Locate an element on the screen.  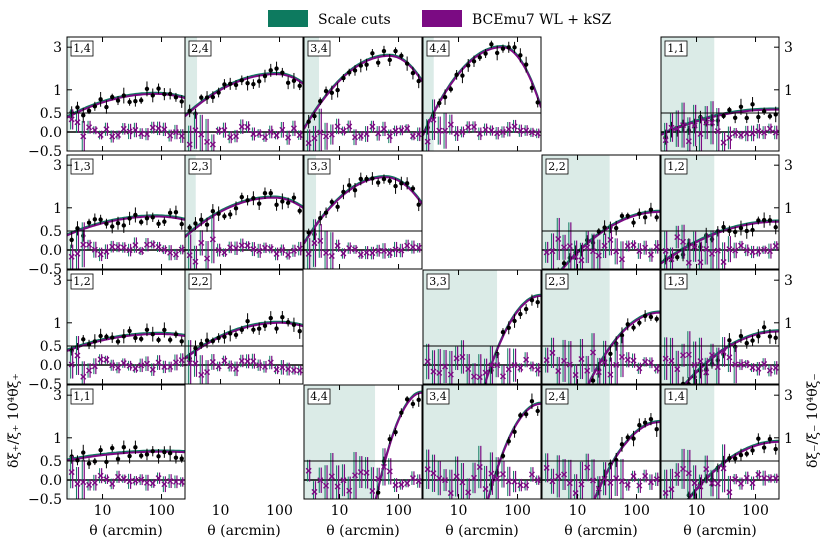
x-tick-label: 10 is located at coordinates (697, 511).